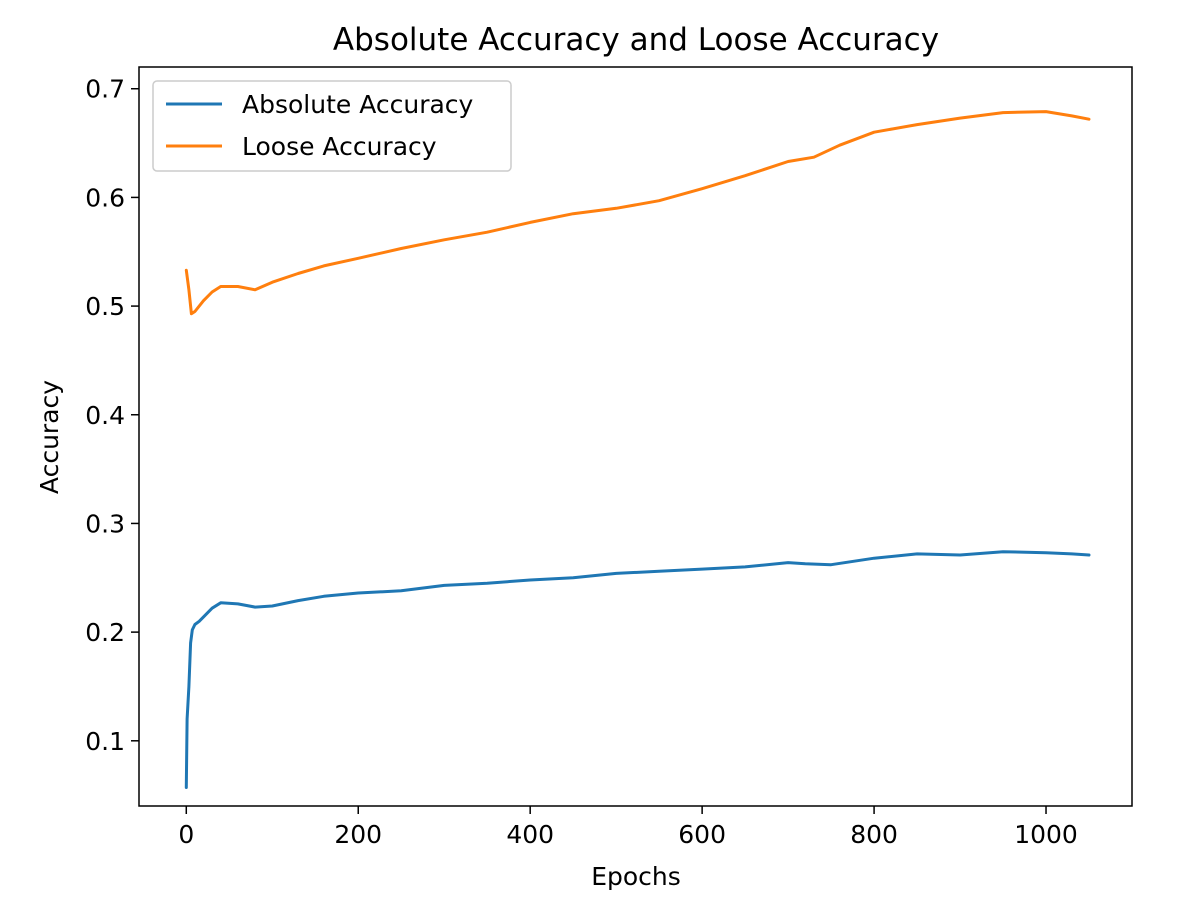 The height and width of the screenshot is (912, 1196). Describe the element at coordinates (628, 827) in the screenshot. I see `x-axis: 0 200 400 600 800 1000` at that location.